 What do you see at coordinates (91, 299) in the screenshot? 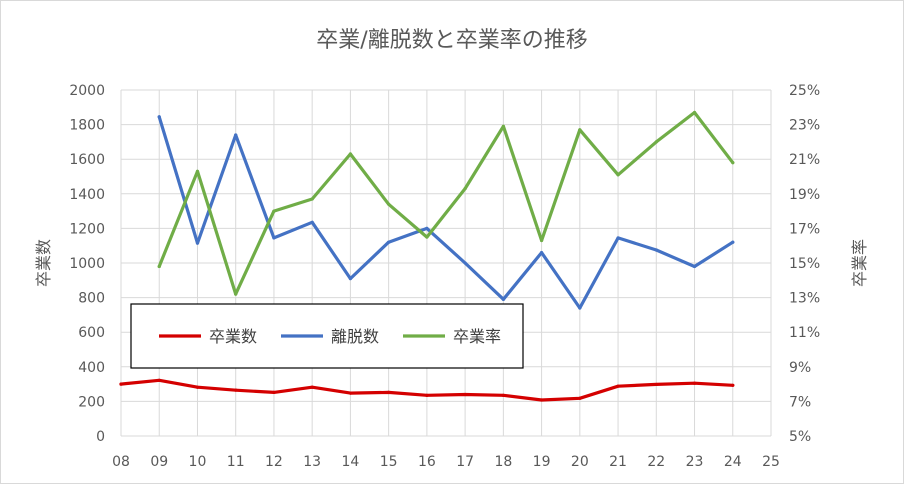
I see `y-tick-label: 800` at bounding box center [91, 299].